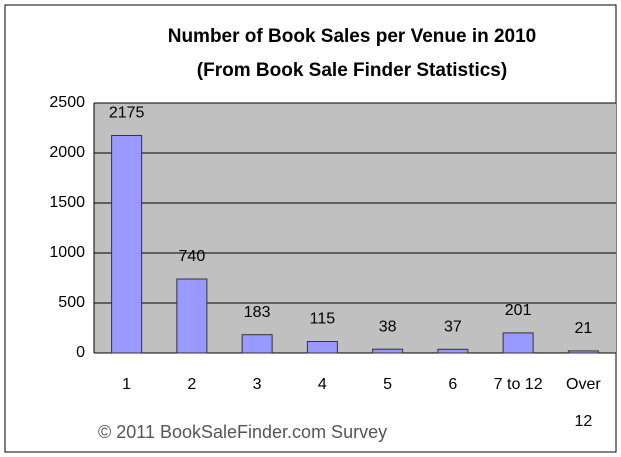 This screenshot has width=621, height=457. What do you see at coordinates (352, 36) in the screenshot?
I see `chart-title: Number of Book Sales per Venue in 2010` at bounding box center [352, 36].